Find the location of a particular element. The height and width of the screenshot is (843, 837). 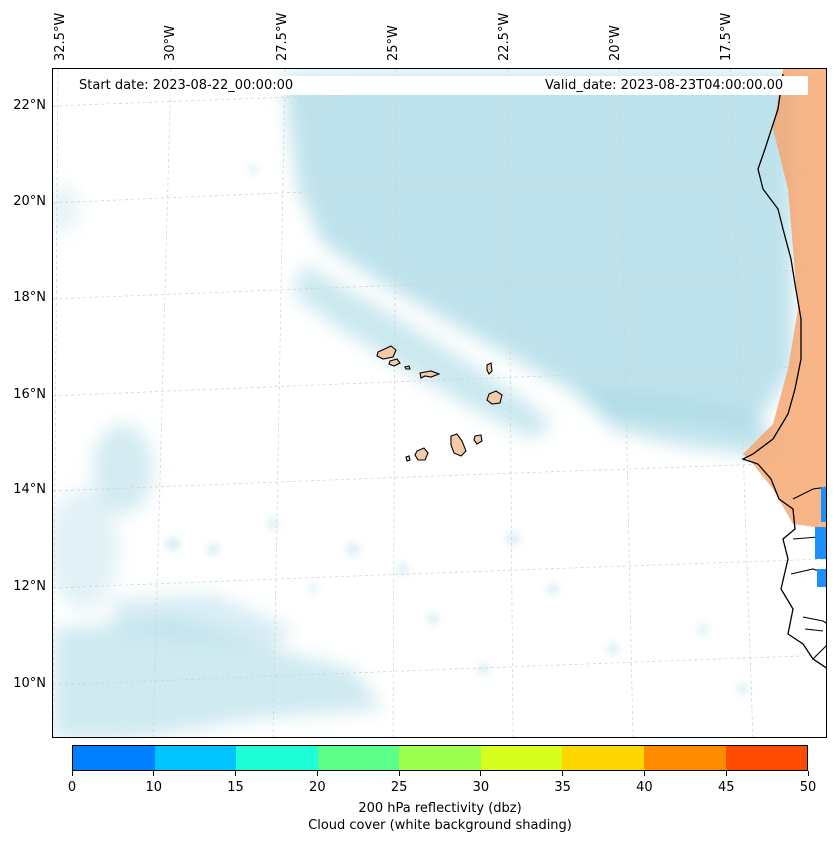

colorbar-tick-label-3: 20 is located at coordinates (317, 787).